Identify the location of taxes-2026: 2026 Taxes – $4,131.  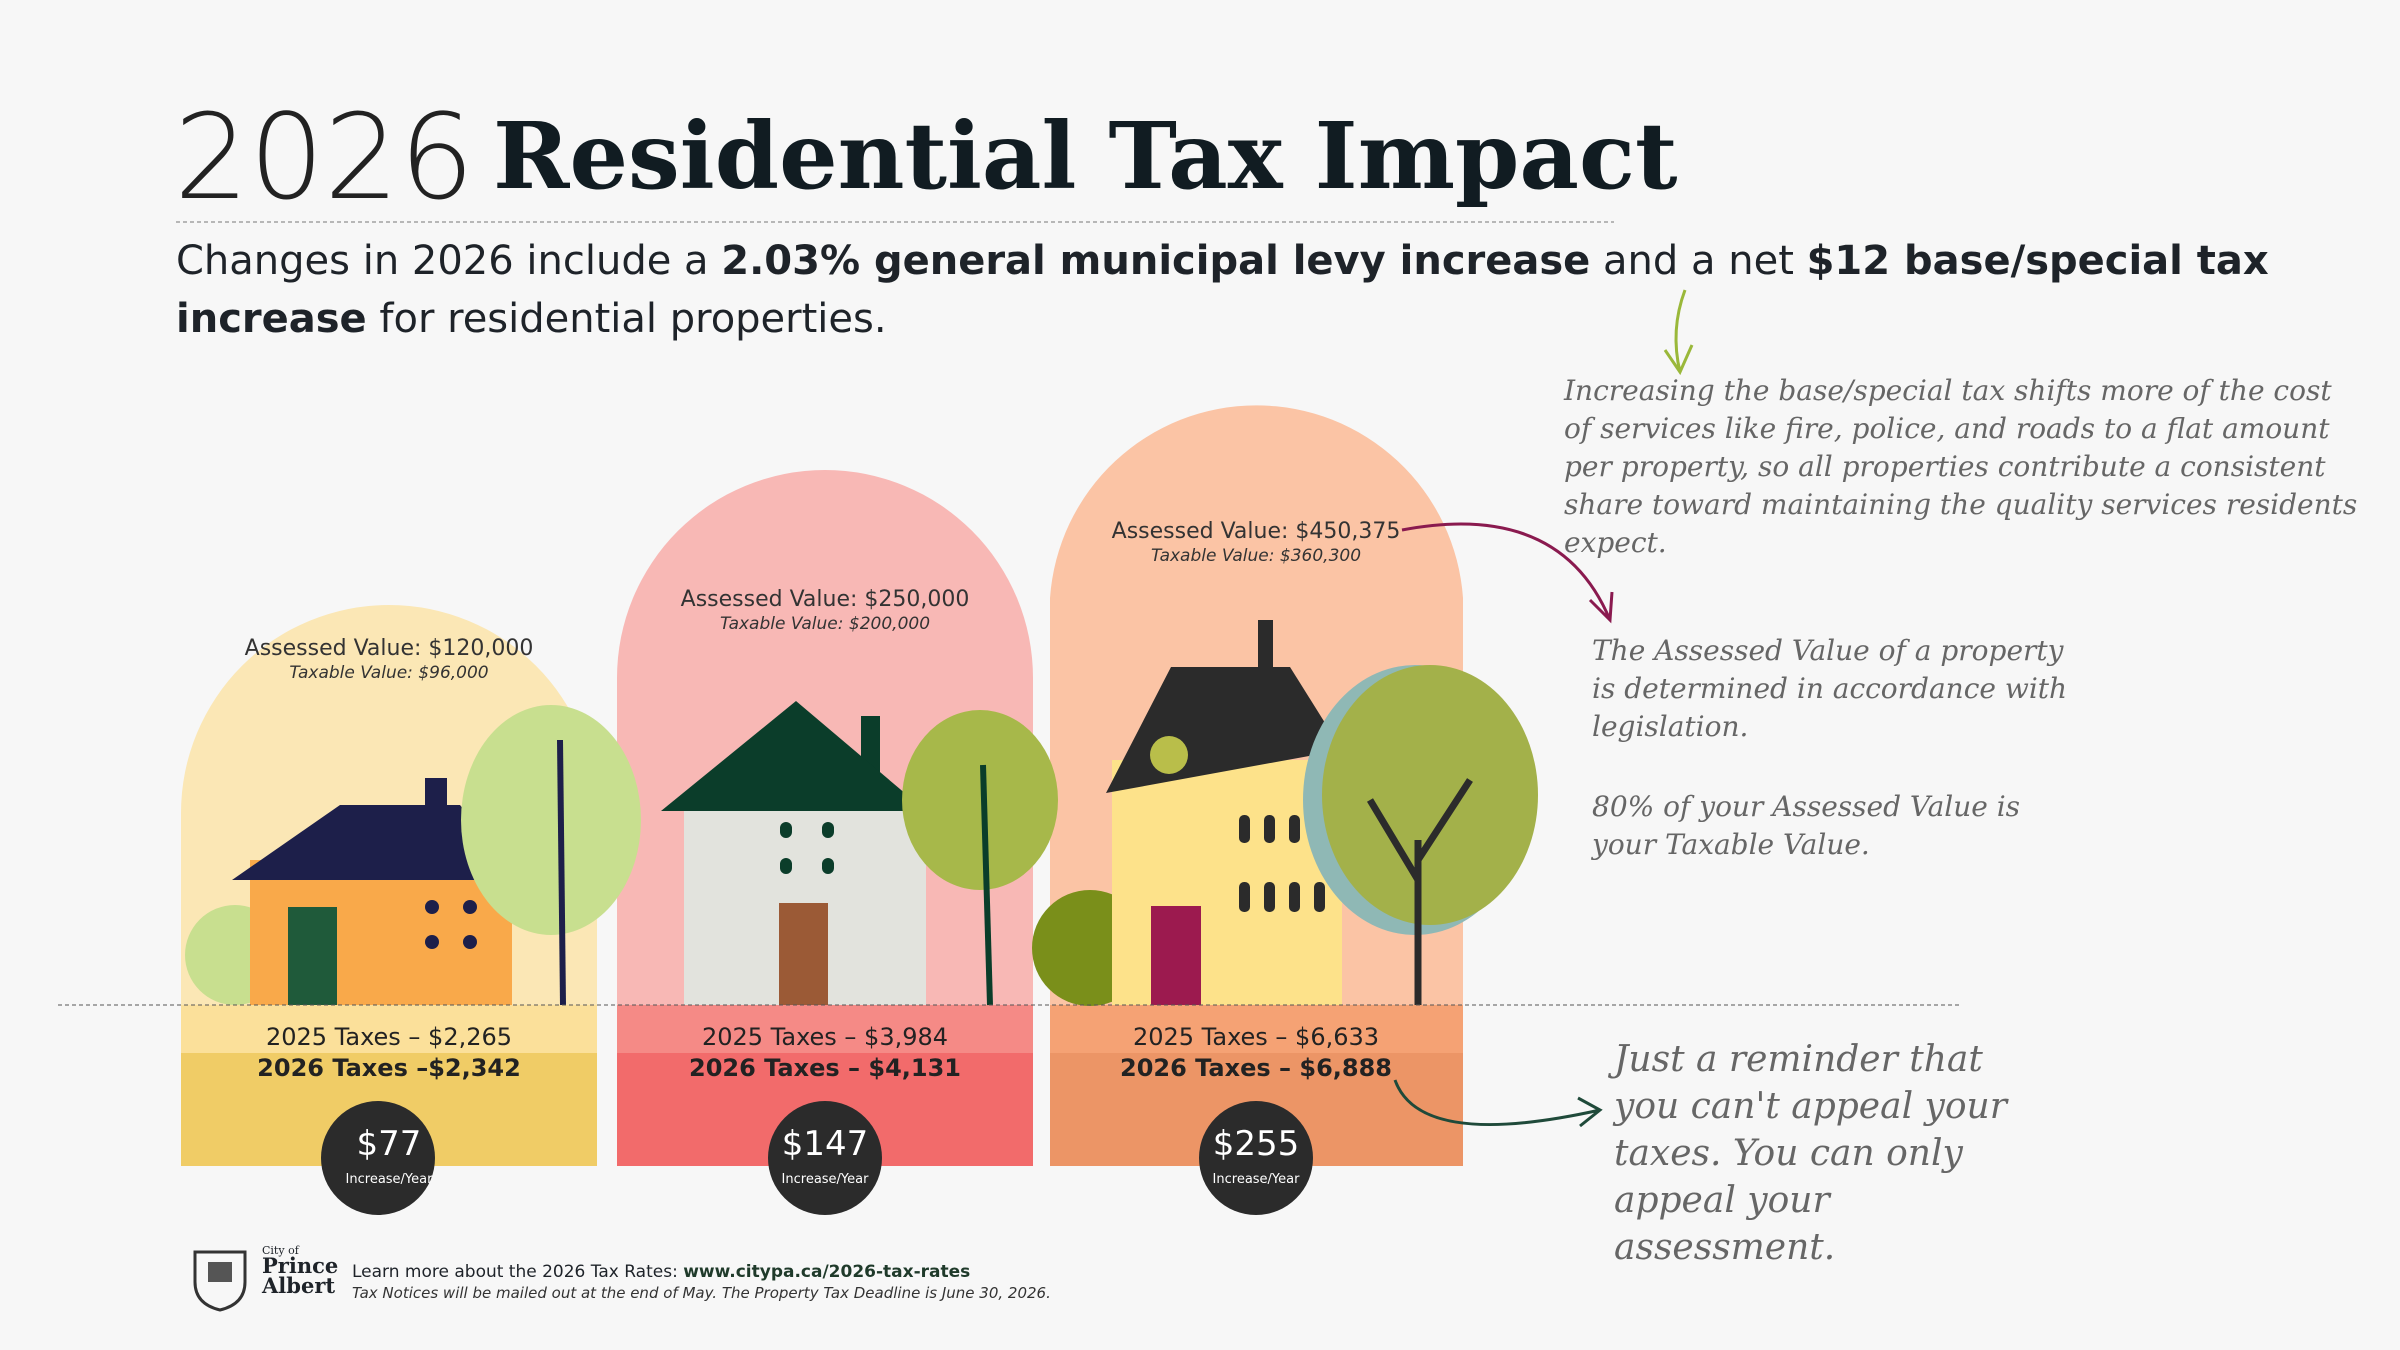
(825, 1068).